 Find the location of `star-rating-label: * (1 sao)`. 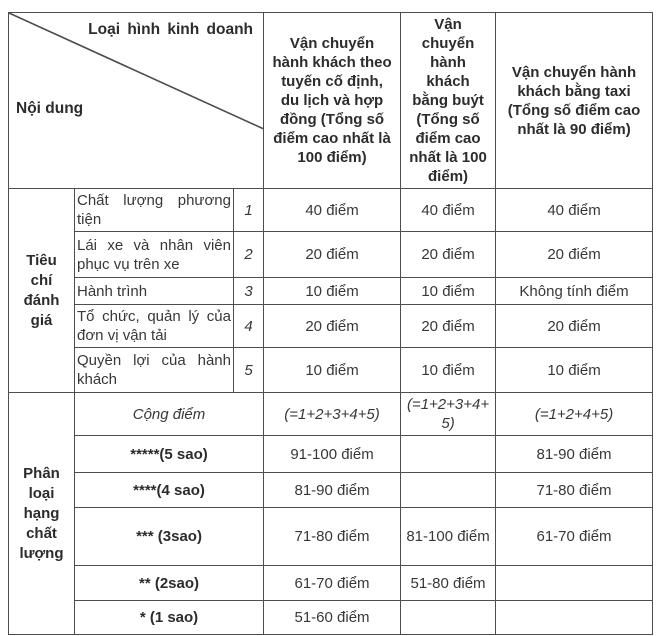

star-rating-label: * (1 sao) is located at coordinates (169, 617).